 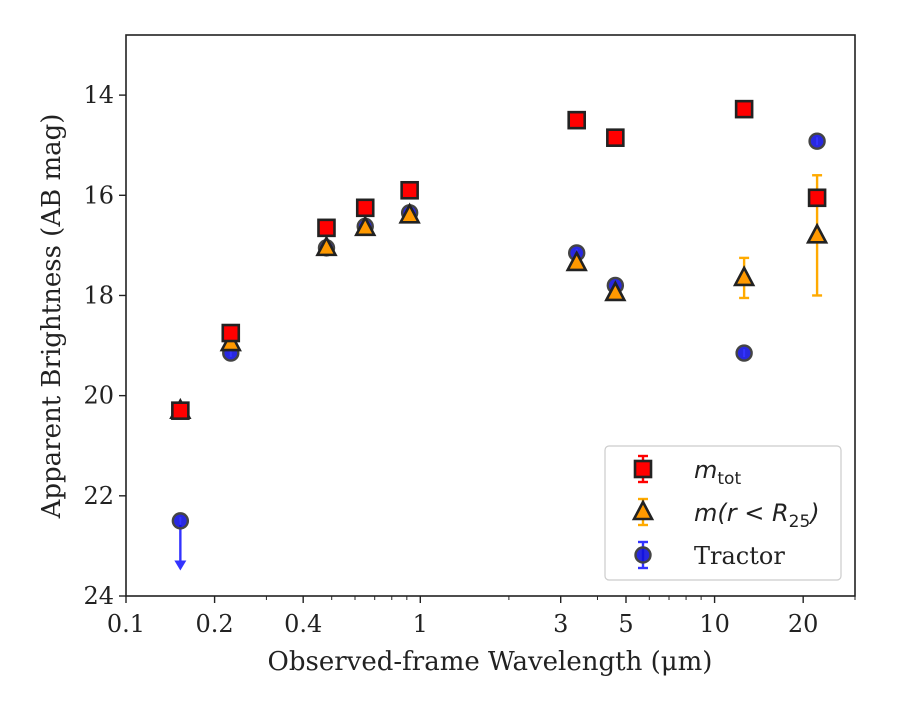 I want to click on legend-label-subscript: 25, so click(x=800, y=522).